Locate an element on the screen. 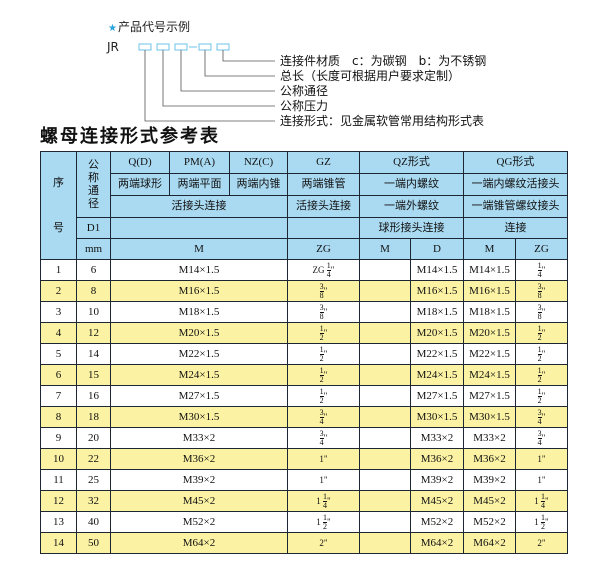 The height and width of the screenshot is (567, 600). type-gz: GZ is located at coordinates (323, 162).